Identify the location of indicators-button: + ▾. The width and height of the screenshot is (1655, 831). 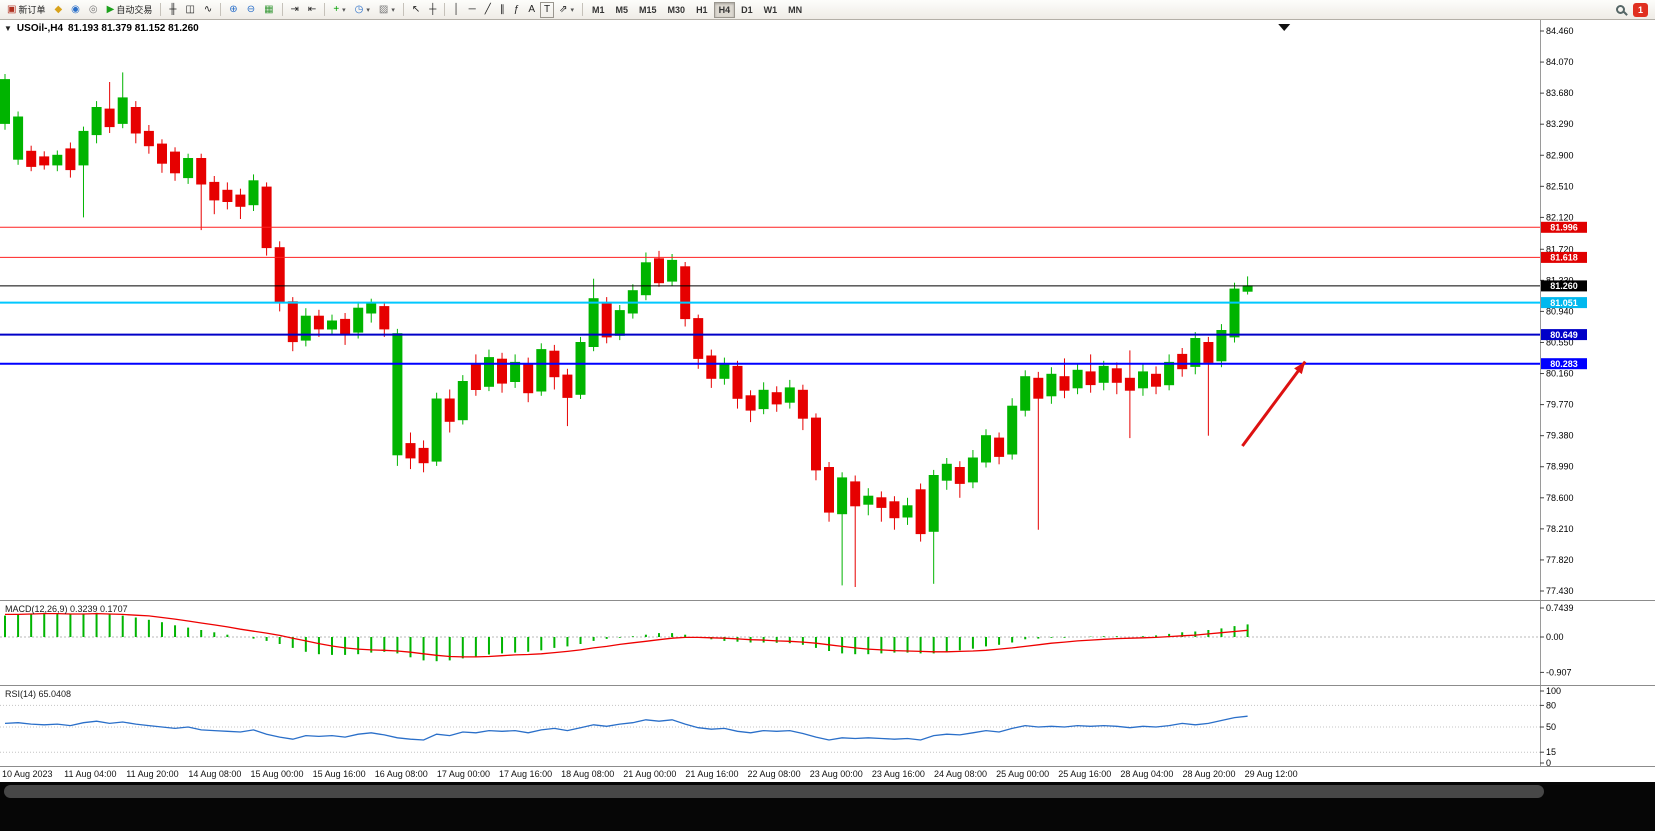
(339, 10).